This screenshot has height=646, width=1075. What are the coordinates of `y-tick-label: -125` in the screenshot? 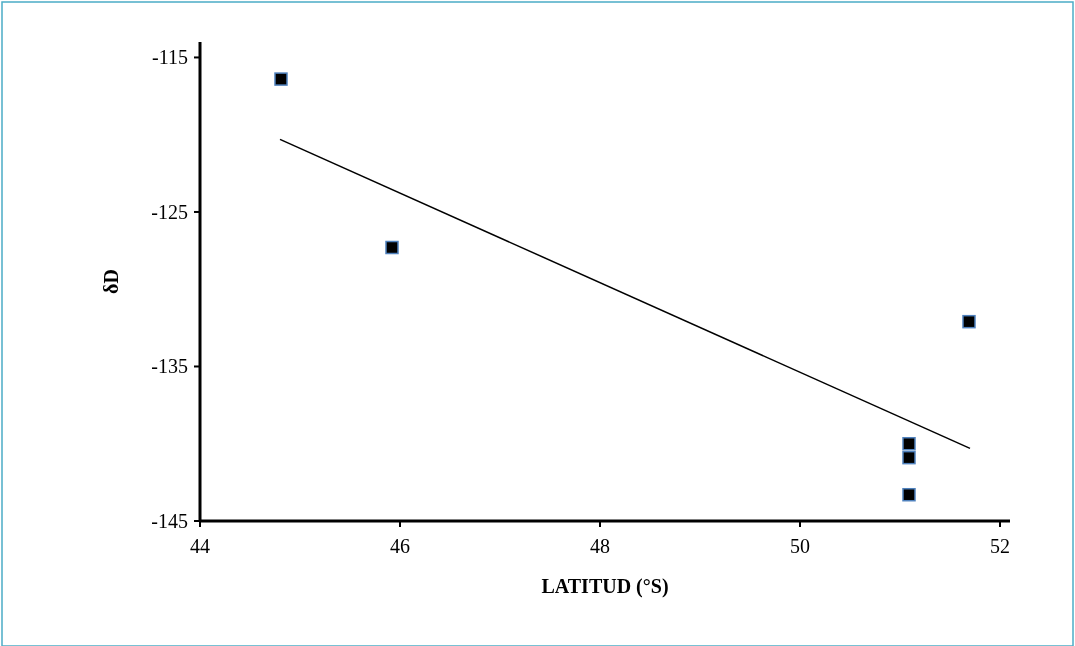 It's located at (169, 211).